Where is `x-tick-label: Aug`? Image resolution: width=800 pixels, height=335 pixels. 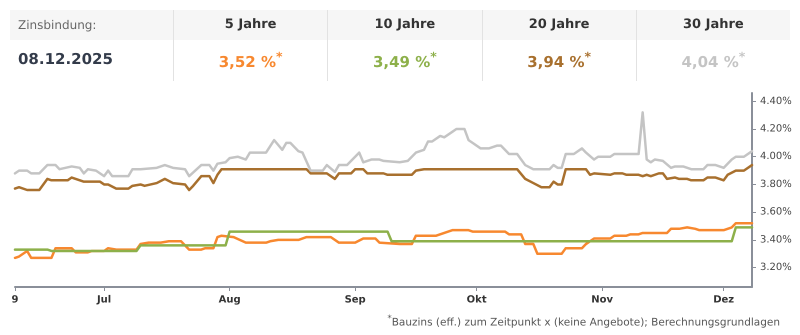 x-tick-label: Aug is located at coordinates (229, 300).